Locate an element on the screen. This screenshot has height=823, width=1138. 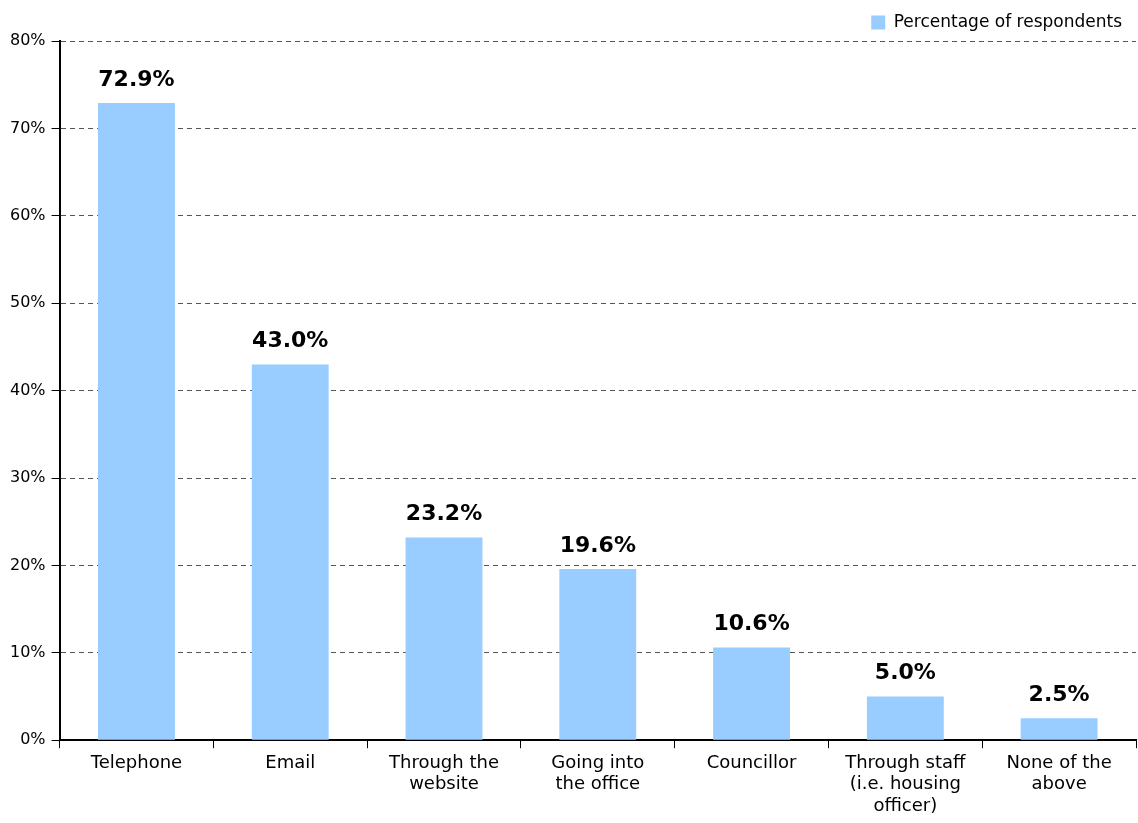
data-label: 5.0% is located at coordinates (905, 672).